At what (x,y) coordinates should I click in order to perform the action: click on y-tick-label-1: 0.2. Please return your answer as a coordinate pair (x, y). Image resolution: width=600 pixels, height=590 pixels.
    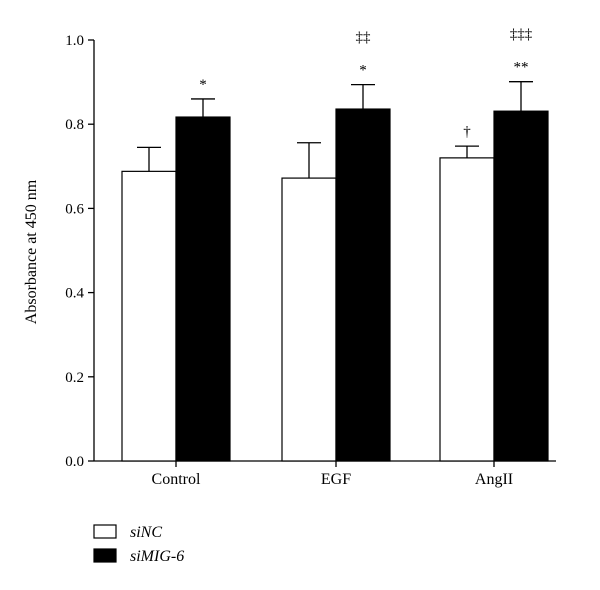
    Looking at the image, I should click on (74, 378).